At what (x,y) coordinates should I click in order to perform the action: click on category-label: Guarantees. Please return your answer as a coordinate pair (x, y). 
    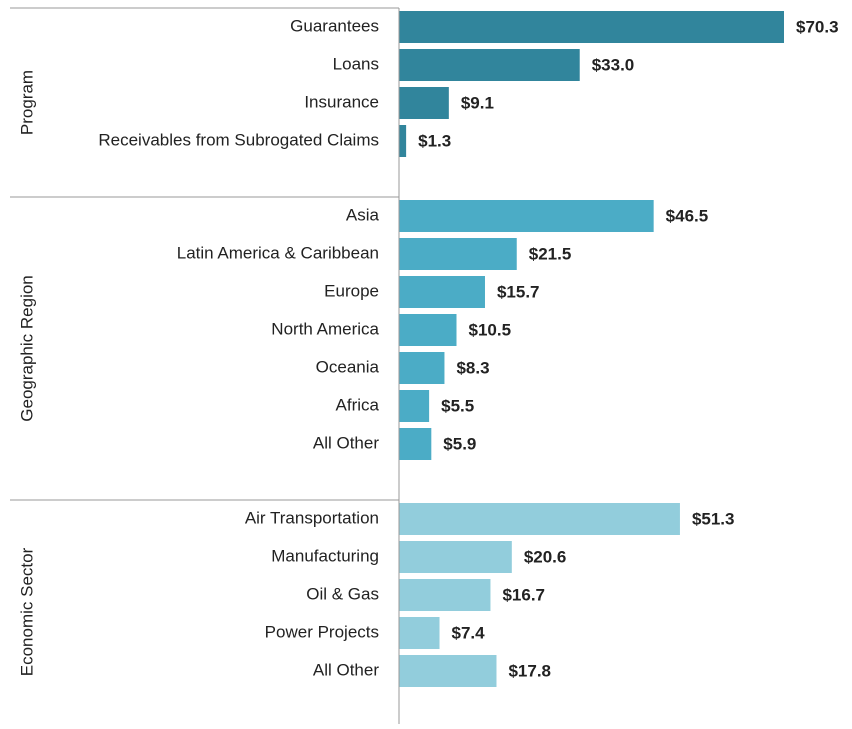
    Looking at the image, I should click on (334, 25).